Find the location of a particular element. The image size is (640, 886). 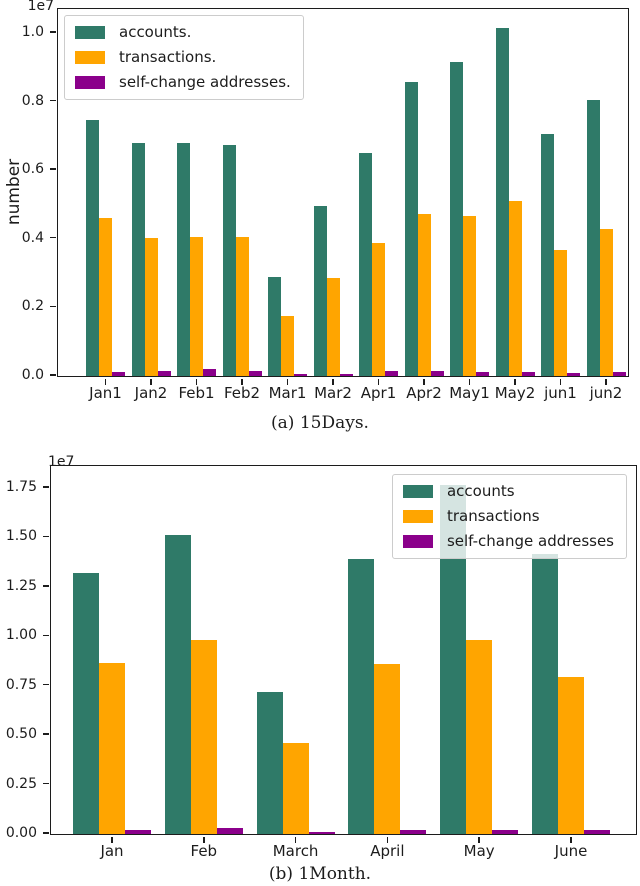

y-tick-label: 1.75 is located at coordinates (21, 486).